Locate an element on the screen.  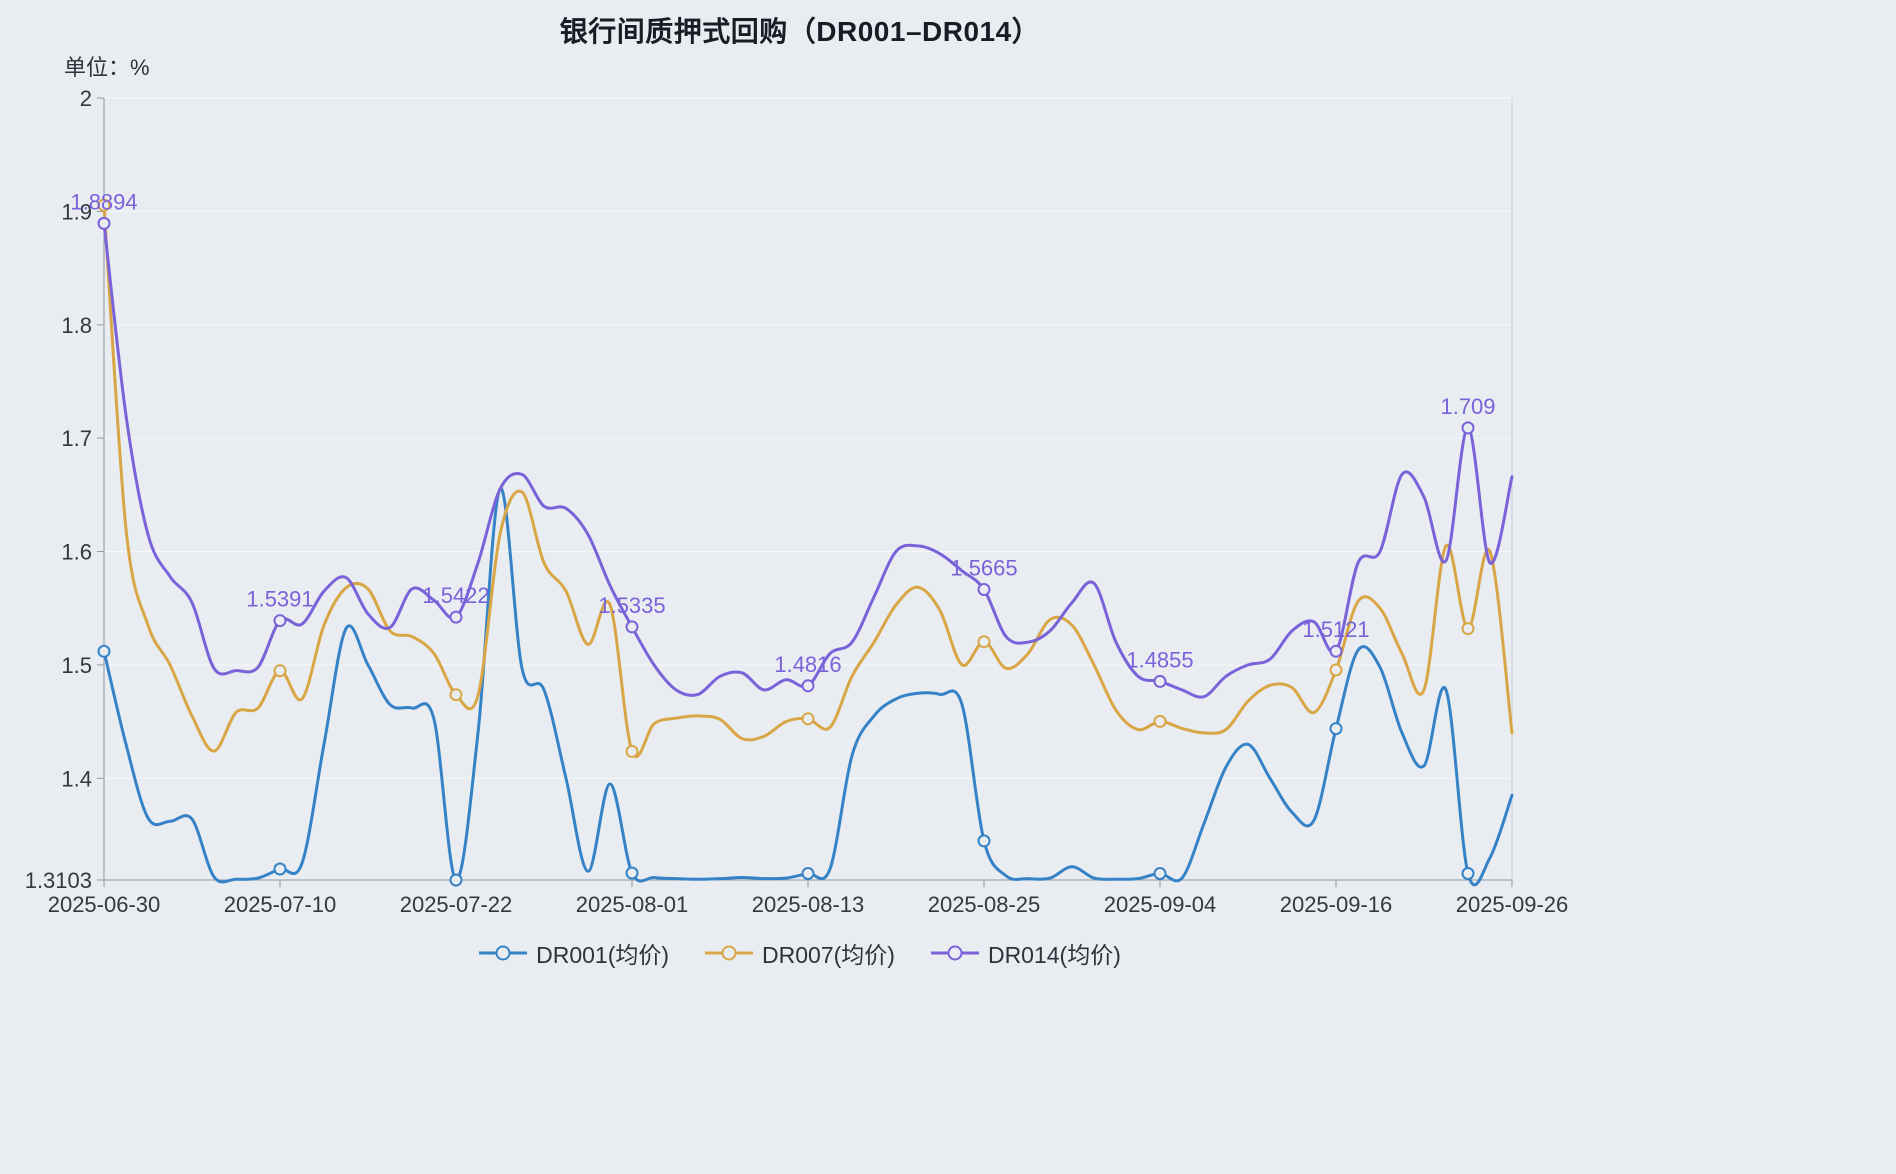
x-tick-label: 2025-07-10 is located at coordinates (280, 904).